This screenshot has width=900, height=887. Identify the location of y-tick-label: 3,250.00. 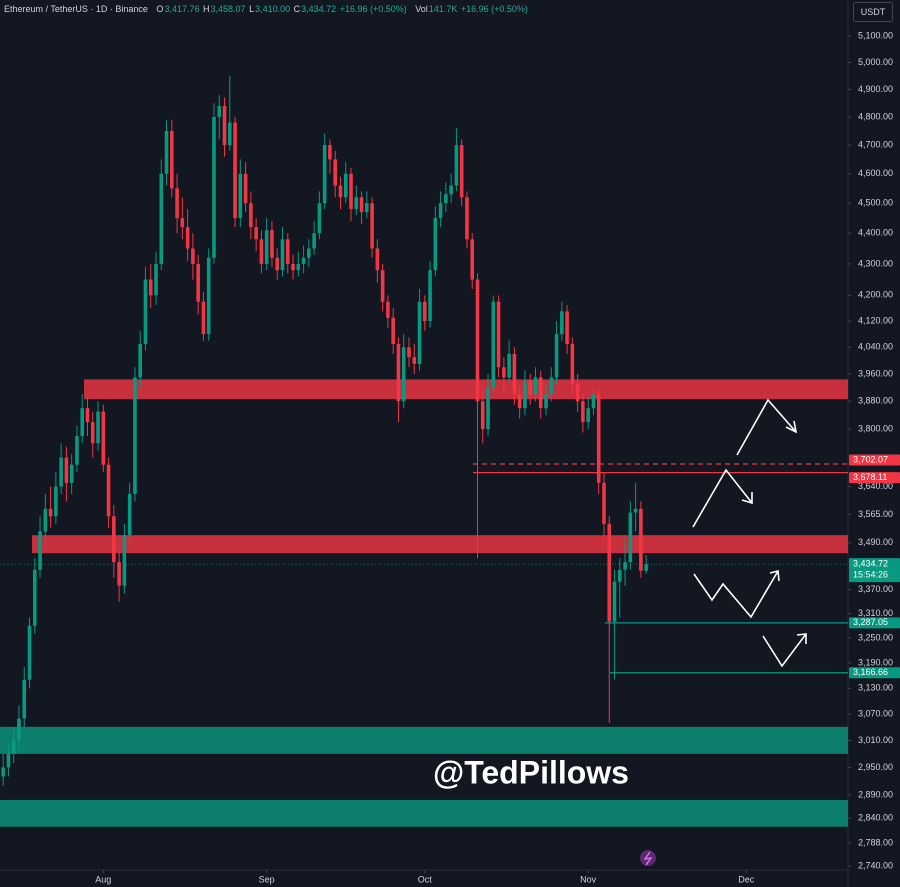
(875, 637).